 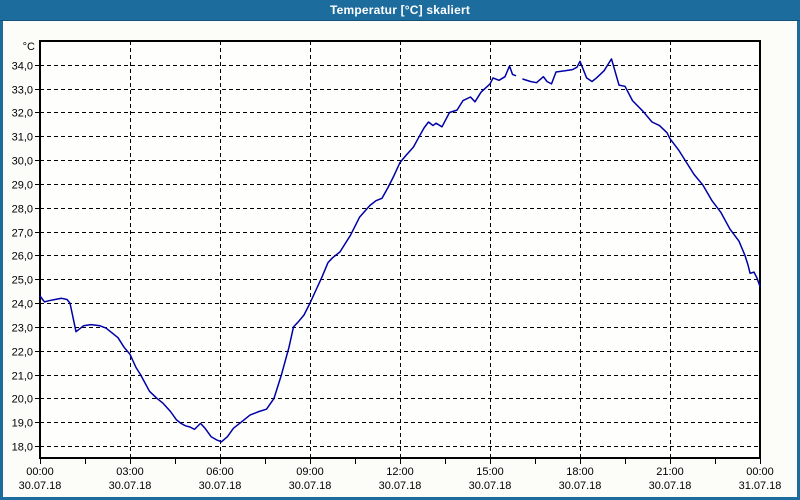 I want to click on window-titlebar: Temperatur [°C] skaliert, so click(x=400, y=10).